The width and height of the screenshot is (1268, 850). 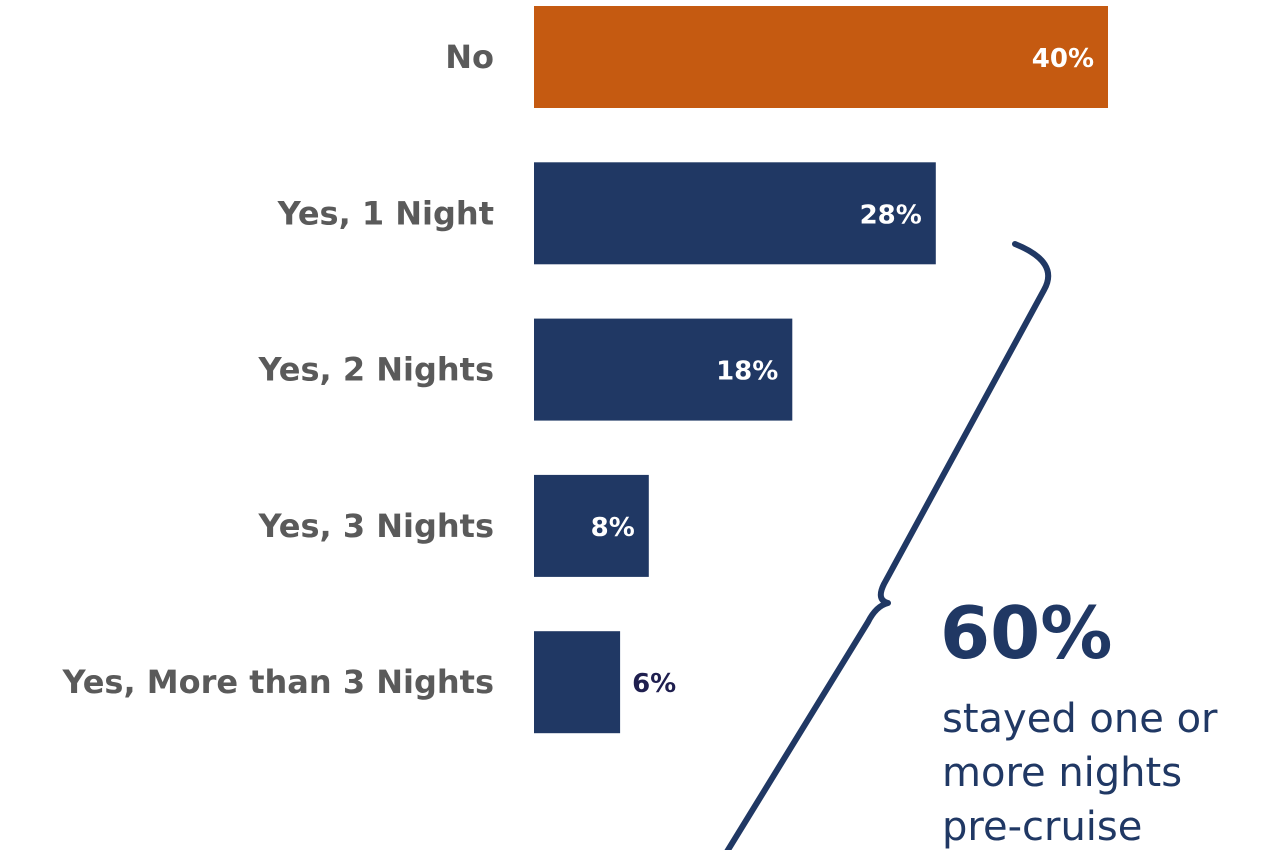 I want to click on callout-line-1: stayed one or, so click(x=1080, y=719).